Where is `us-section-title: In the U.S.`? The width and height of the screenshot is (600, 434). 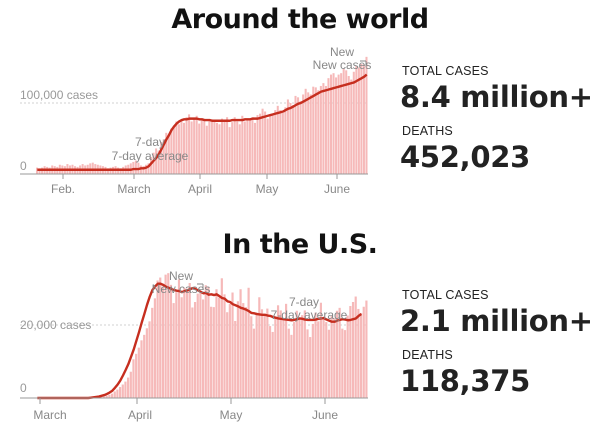 us-section-title: In the U.S. is located at coordinates (300, 244).